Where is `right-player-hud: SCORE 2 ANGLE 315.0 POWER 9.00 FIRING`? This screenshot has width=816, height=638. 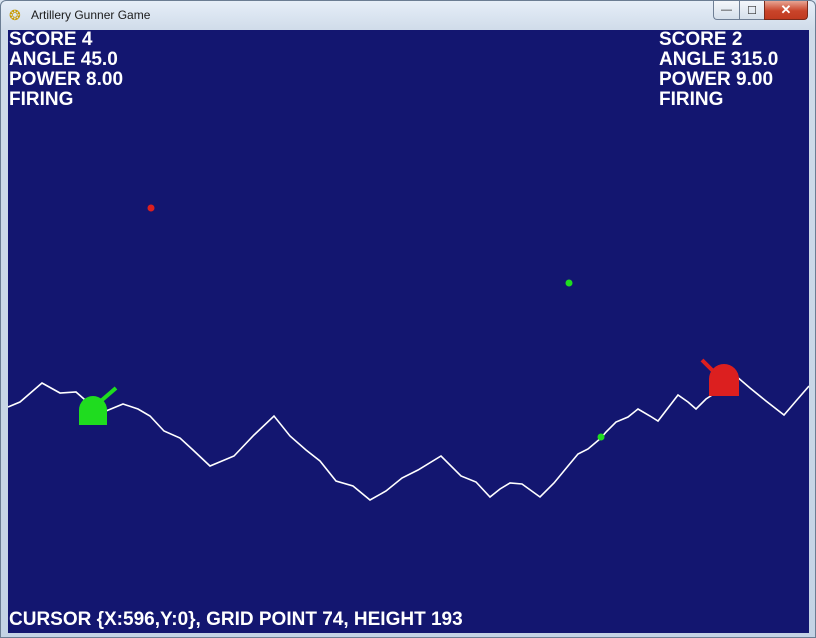 right-player-hud: SCORE 2 ANGLE 315.0 POWER 9.00 FIRING is located at coordinates (718, 70).